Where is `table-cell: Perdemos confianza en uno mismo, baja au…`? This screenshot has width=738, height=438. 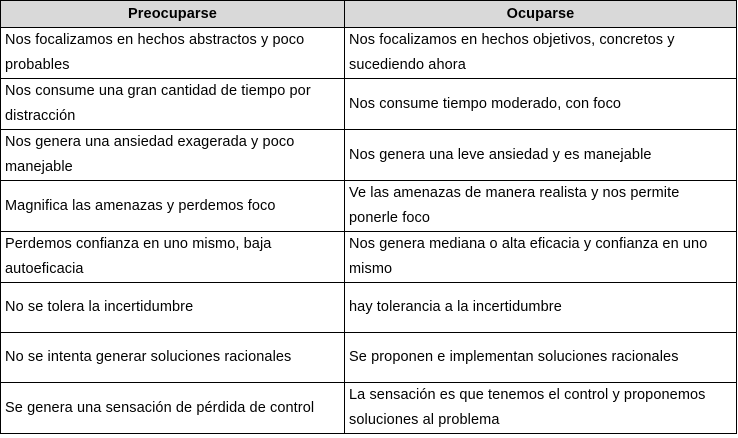
table-cell: Perdemos confianza en uno mismo, baja au… is located at coordinates (172, 257).